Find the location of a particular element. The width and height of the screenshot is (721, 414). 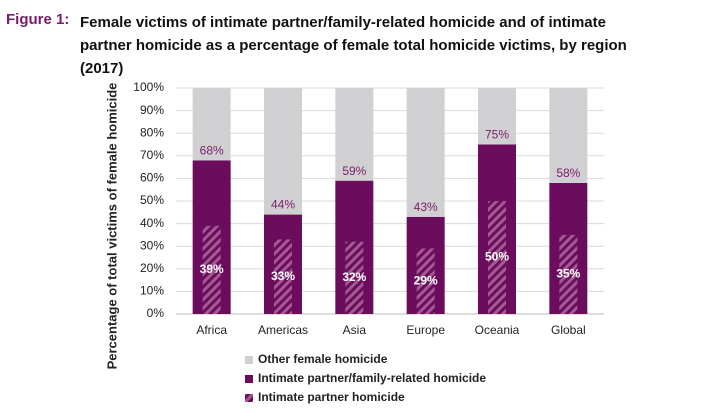

value-label: 35% is located at coordinates (568, 274).